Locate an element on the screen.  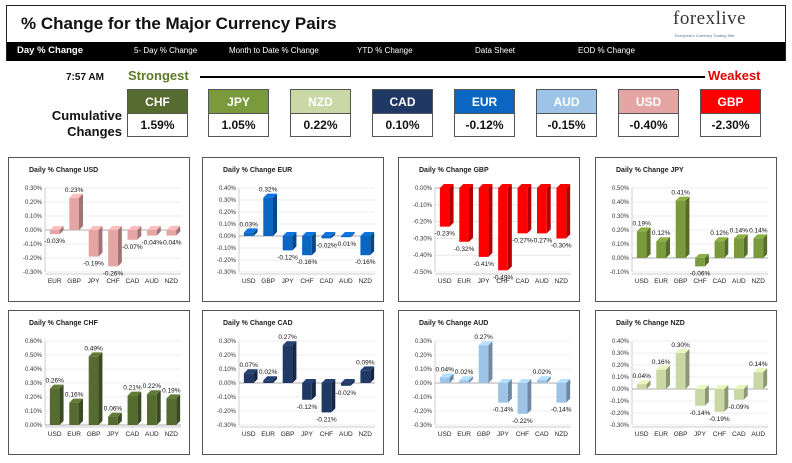
nav-5day-change: 5- Day % Change is located at coordinates (166, 50).